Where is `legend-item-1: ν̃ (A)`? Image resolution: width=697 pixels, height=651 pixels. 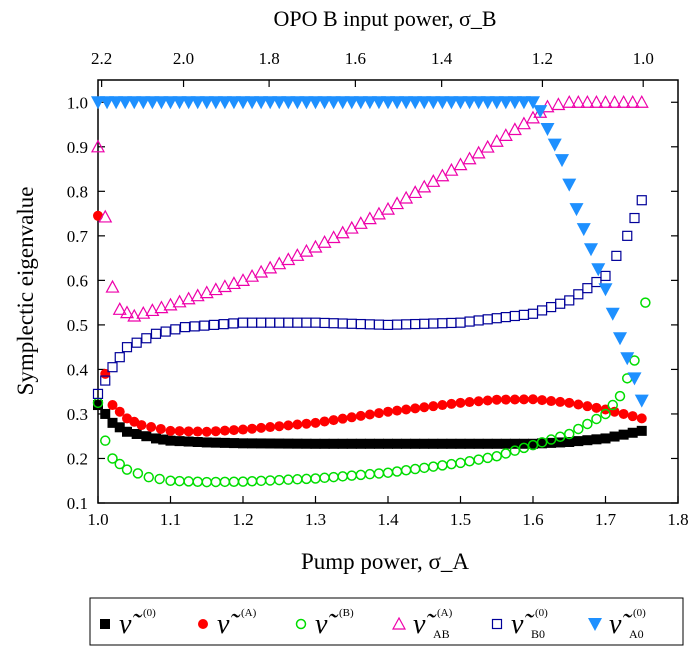
legend-item-1: ν̃ (A) is located at coordinates (227, 623).